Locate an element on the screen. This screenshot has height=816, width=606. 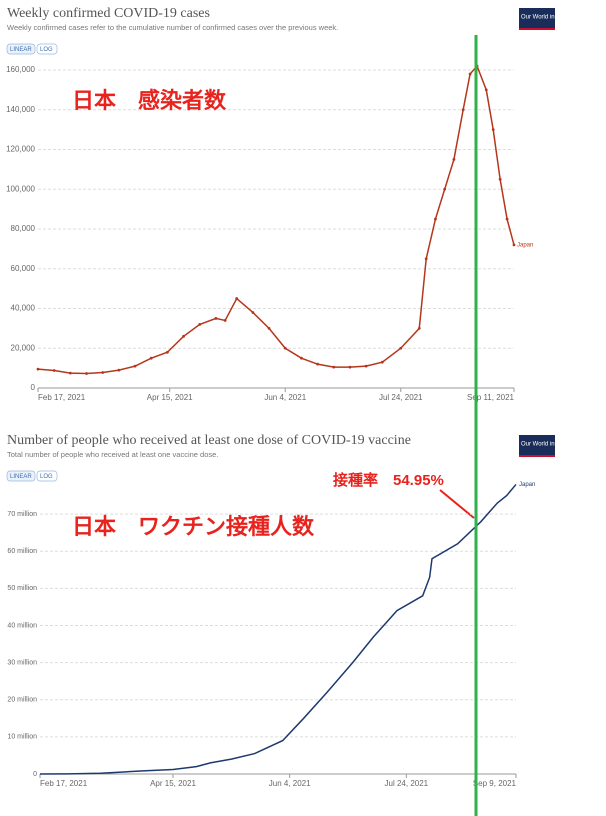
y-tick-label: 60,000 is located at coordinates (23, 268).